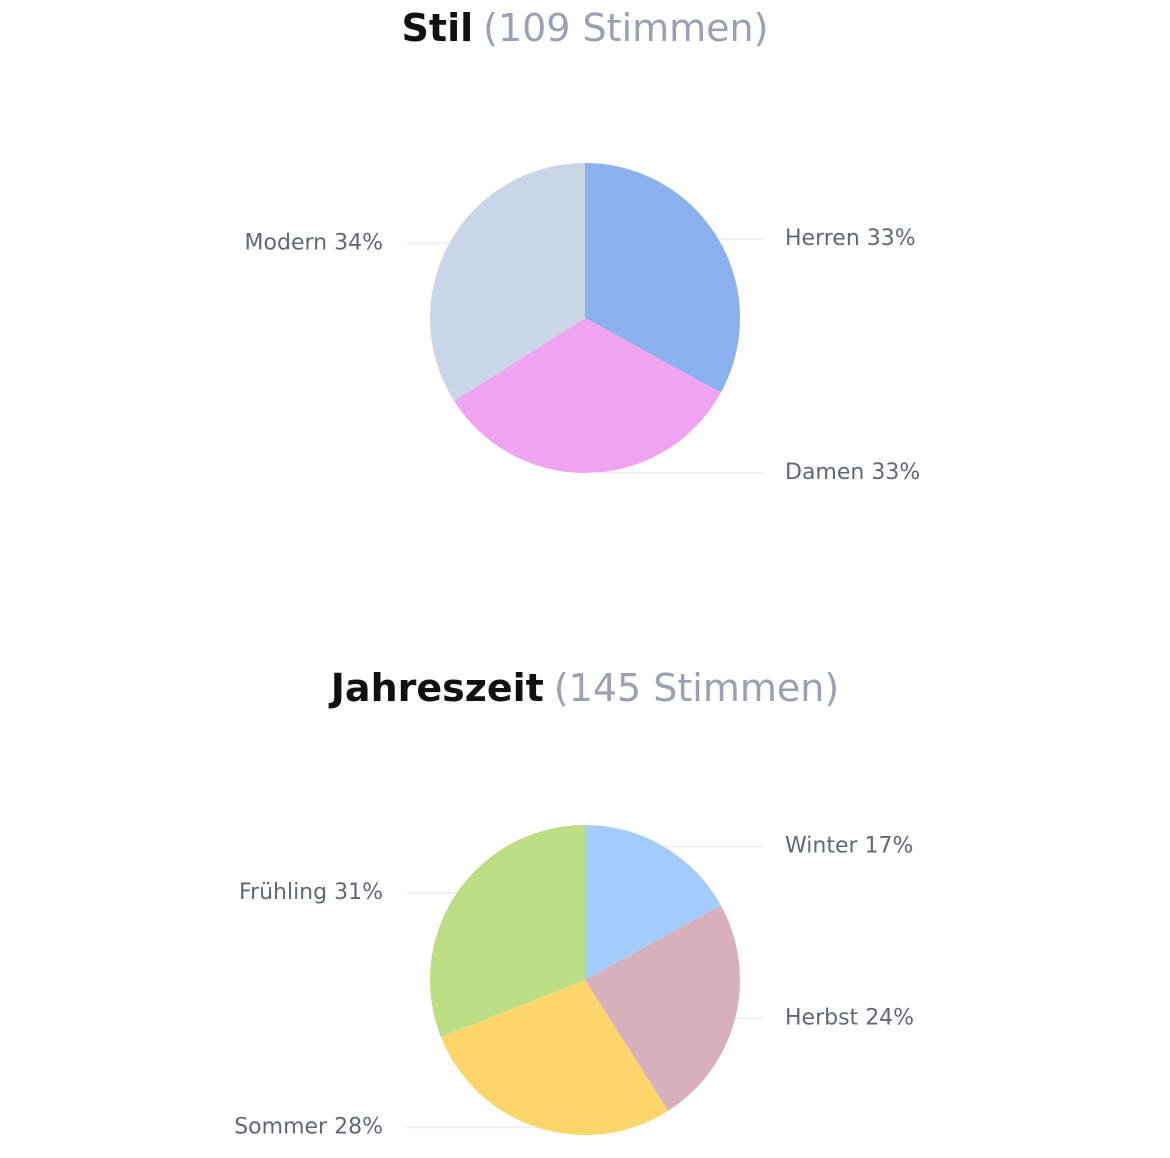 The image size is (1170, 1158). I want to click on slice-label: Herren 33%, so click(850, 238).